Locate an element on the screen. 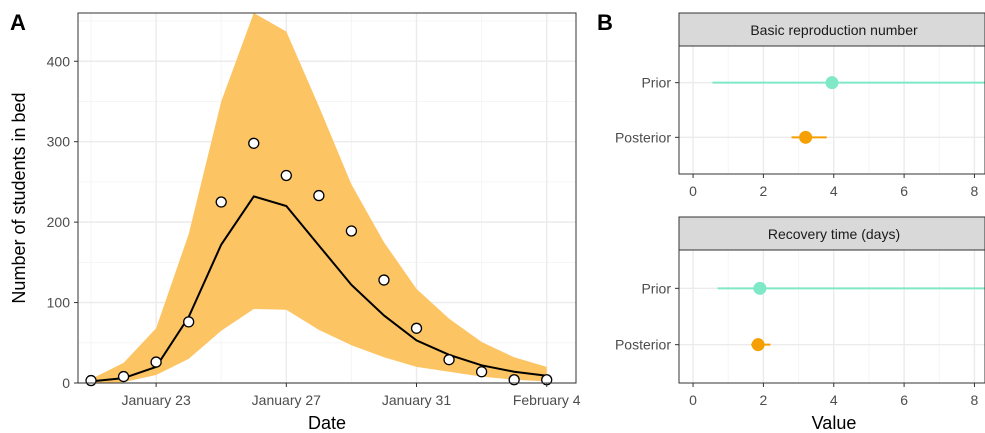  panel-a-y-ticks: 0 100 200 300 400 is located at coordinates (62, 222).